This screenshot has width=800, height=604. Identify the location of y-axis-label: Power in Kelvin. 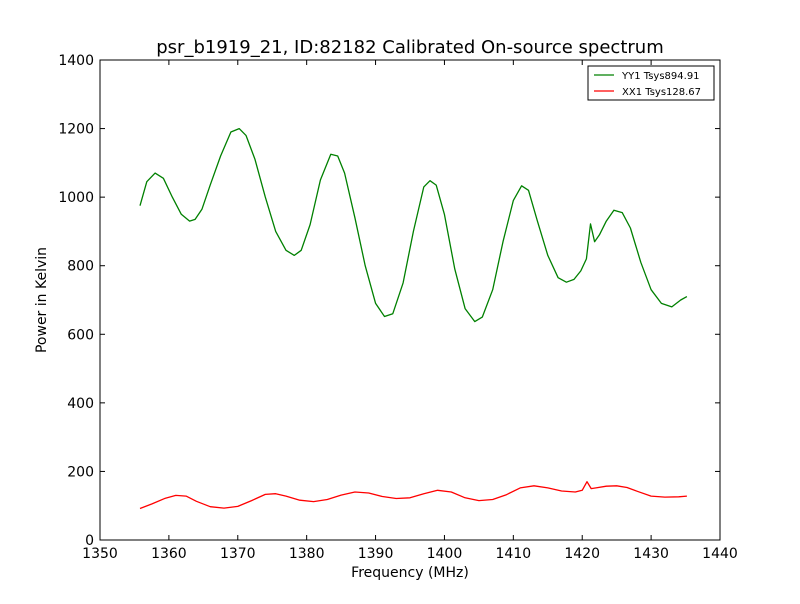
(42, 300).